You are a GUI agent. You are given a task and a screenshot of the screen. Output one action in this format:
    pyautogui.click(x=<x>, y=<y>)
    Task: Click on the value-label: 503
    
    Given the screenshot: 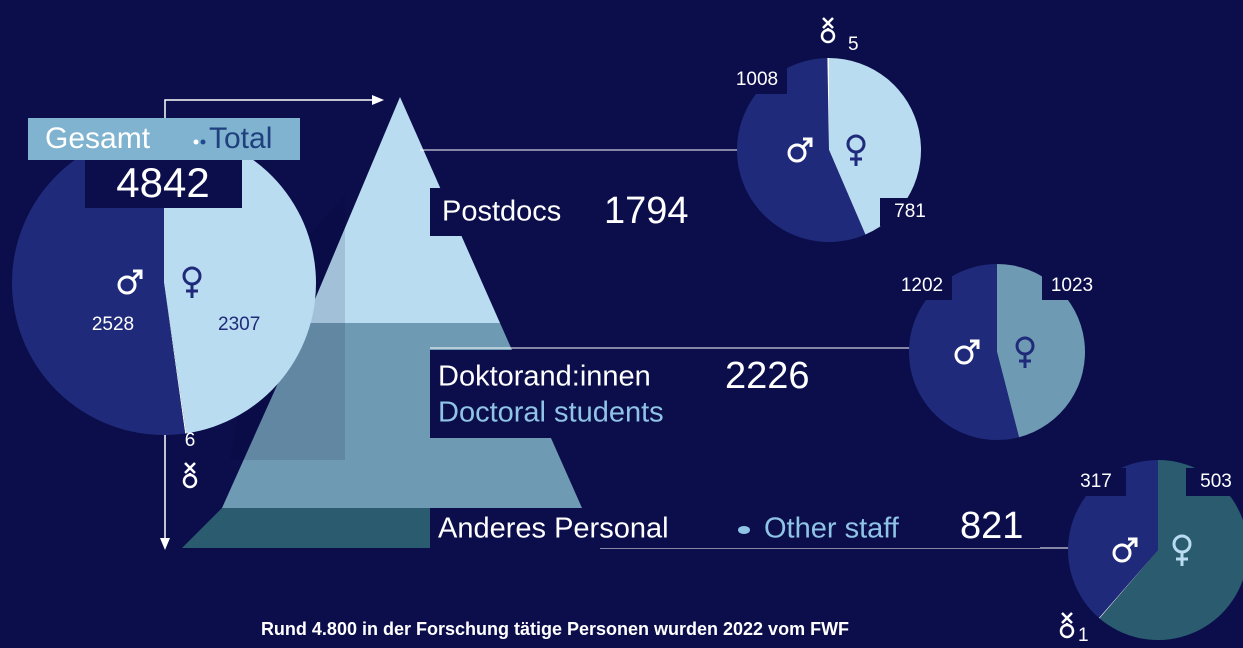 What is the action you would take?
    pyautogui.click(x=1216, y=481)
    